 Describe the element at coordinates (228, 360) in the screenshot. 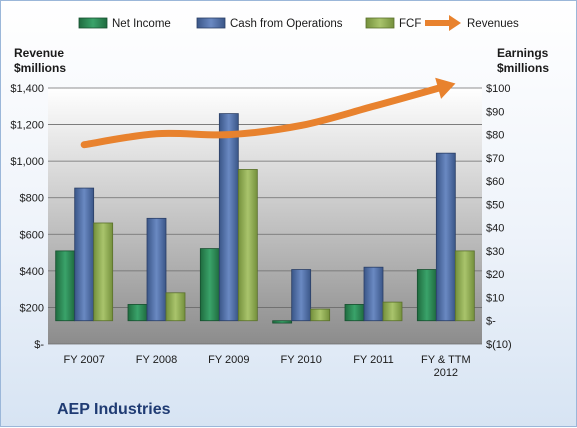

I see `x-tick-label: FY 2009` at that location.